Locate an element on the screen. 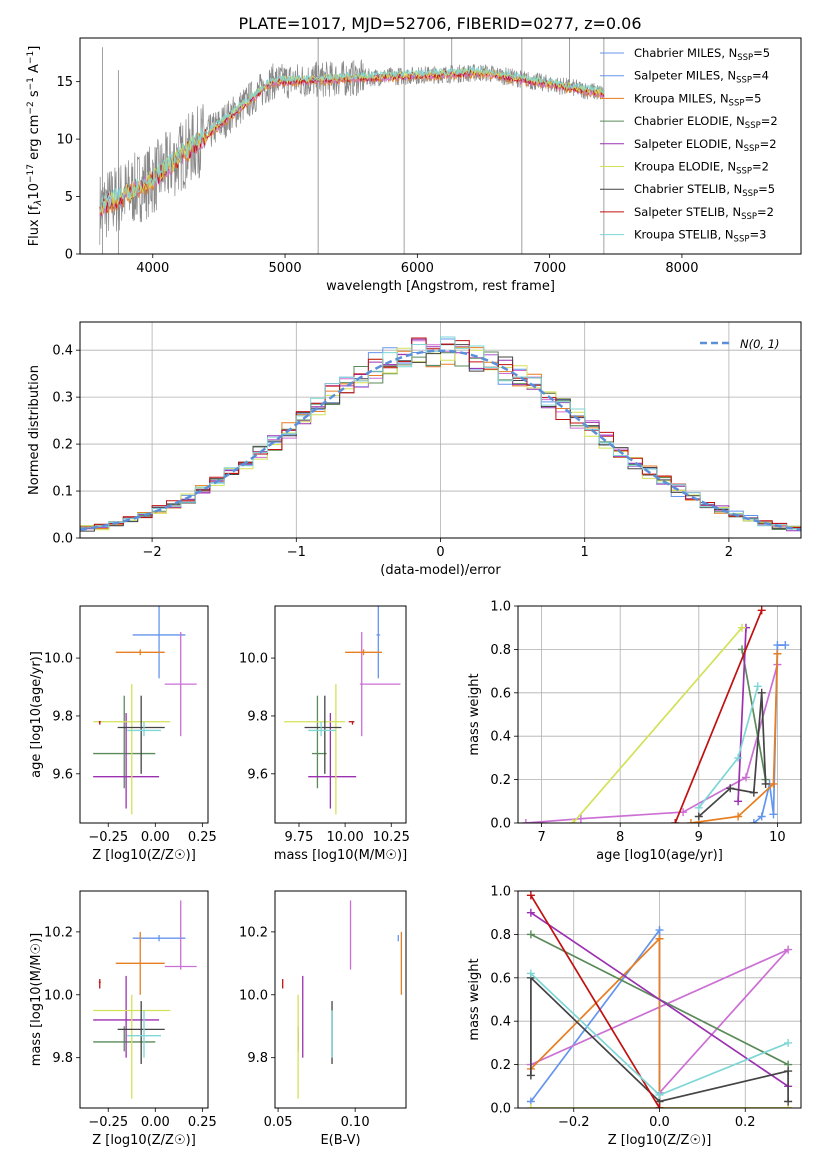 This screenshot has width=819, height=1175. y-axis-label: Flux [fλ10−17 erg cm−2 s−1 A−1] is located at coordinates (35, 146).